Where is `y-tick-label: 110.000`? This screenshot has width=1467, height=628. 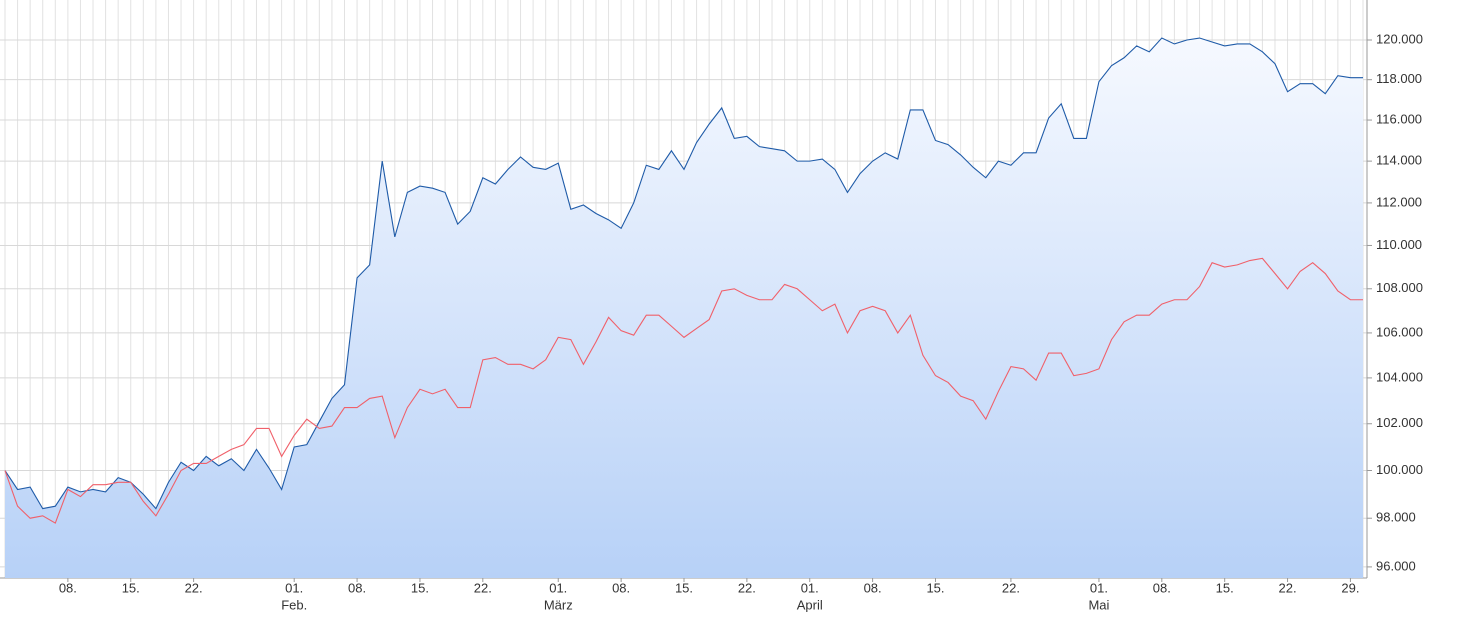 y-tick-label: 110.000 is located at coordinates (1399, 244).